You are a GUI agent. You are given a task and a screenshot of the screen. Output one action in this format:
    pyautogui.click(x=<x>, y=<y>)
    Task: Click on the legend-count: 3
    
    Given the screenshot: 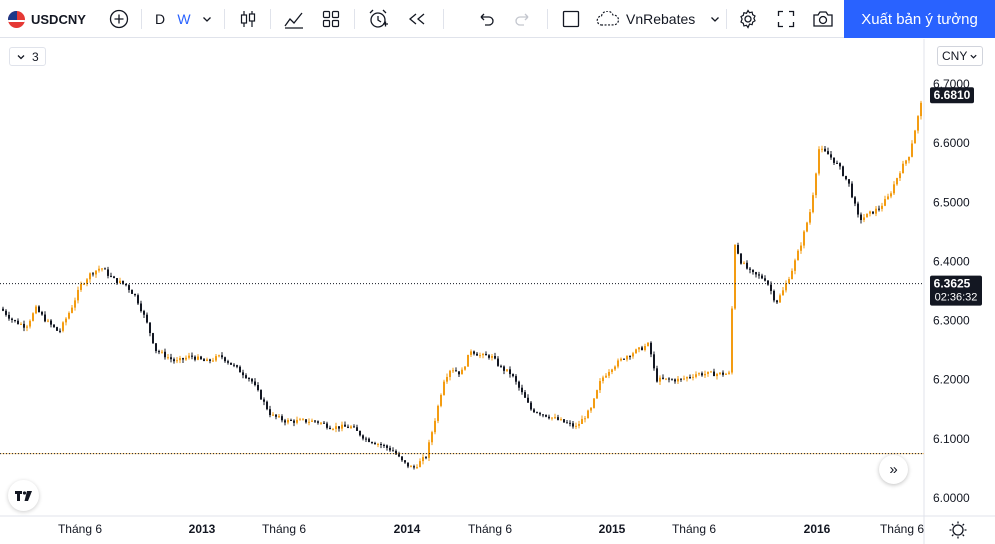 What is the action you would take?
    pyautogui.click(x=35, y=56)
    